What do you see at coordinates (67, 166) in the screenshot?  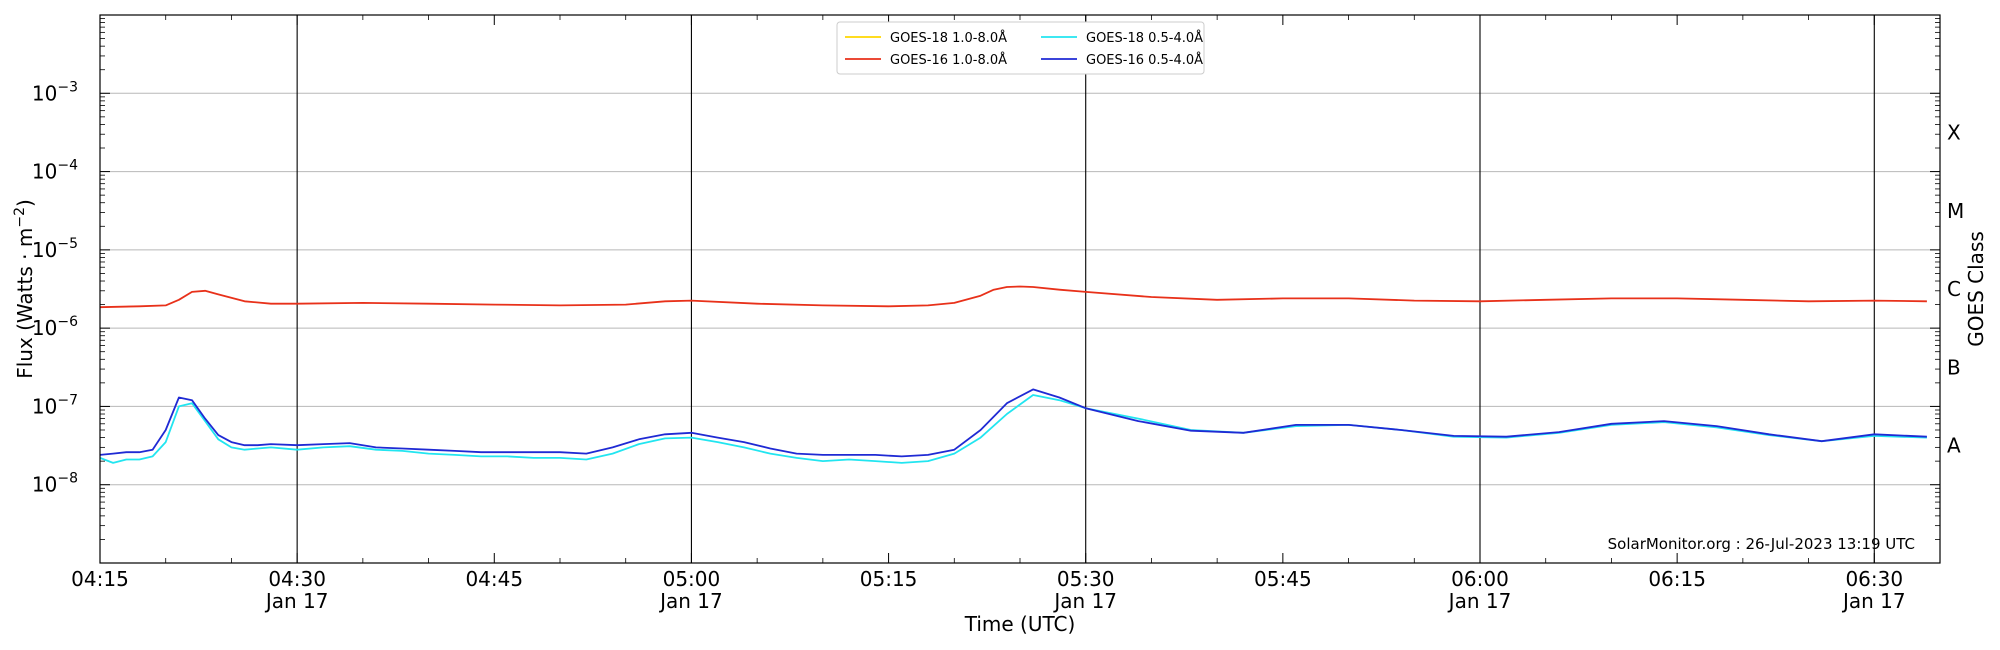 I see `y-tick-label-exponent: −4` at bounding box center [67, 166].